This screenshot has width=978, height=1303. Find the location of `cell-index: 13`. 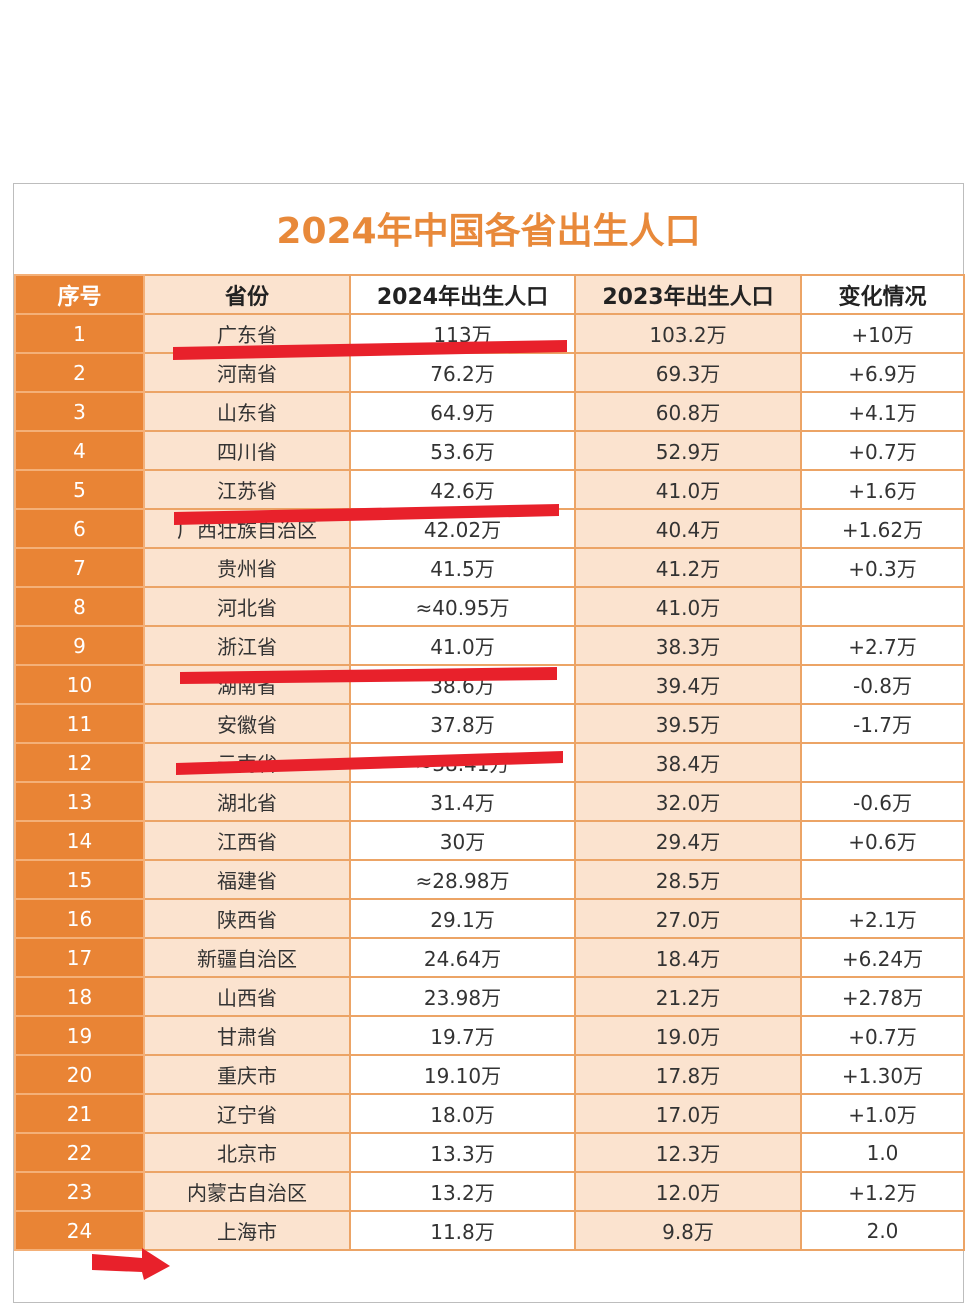

cell-index: 13 is located at coordinates (79, 801).